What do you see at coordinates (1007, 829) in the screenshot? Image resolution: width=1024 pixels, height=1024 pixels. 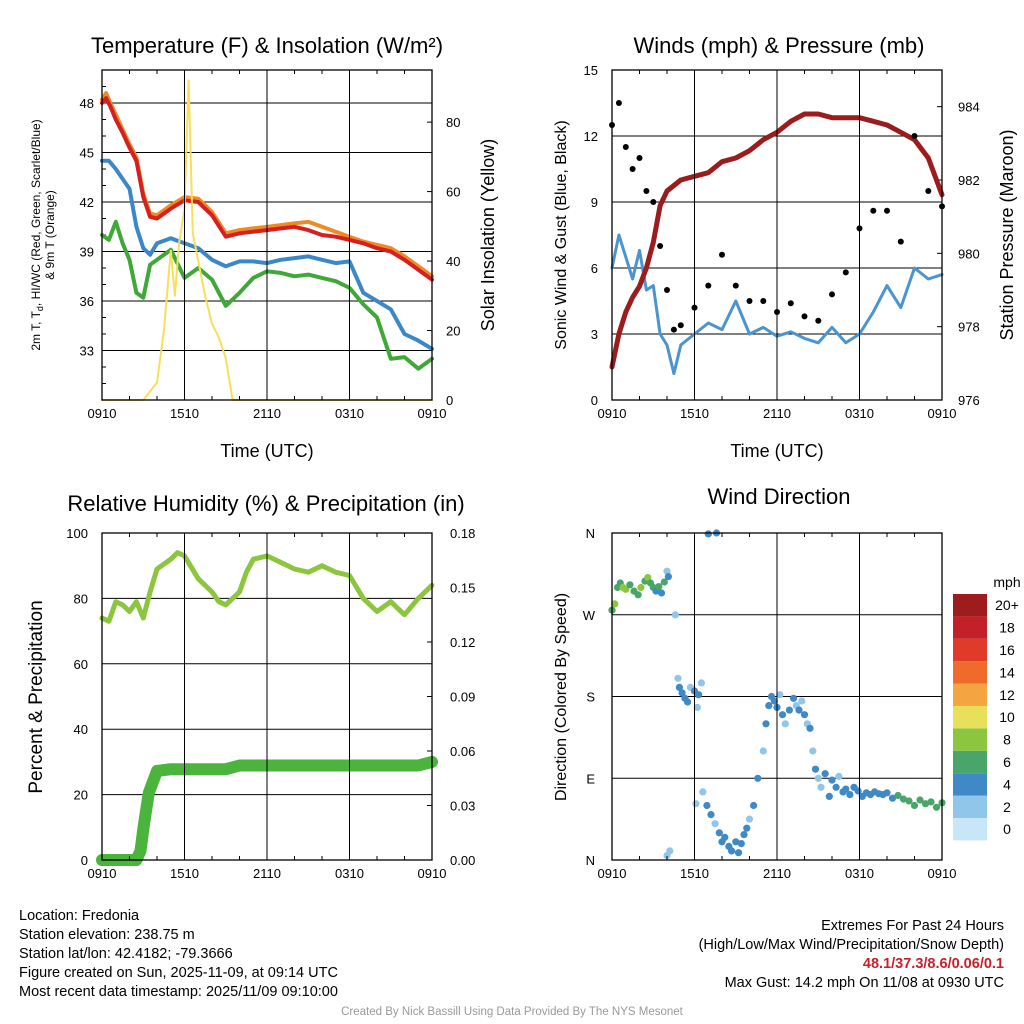 I see `colorbar-label: 0` at bounding box center [1007, 829].